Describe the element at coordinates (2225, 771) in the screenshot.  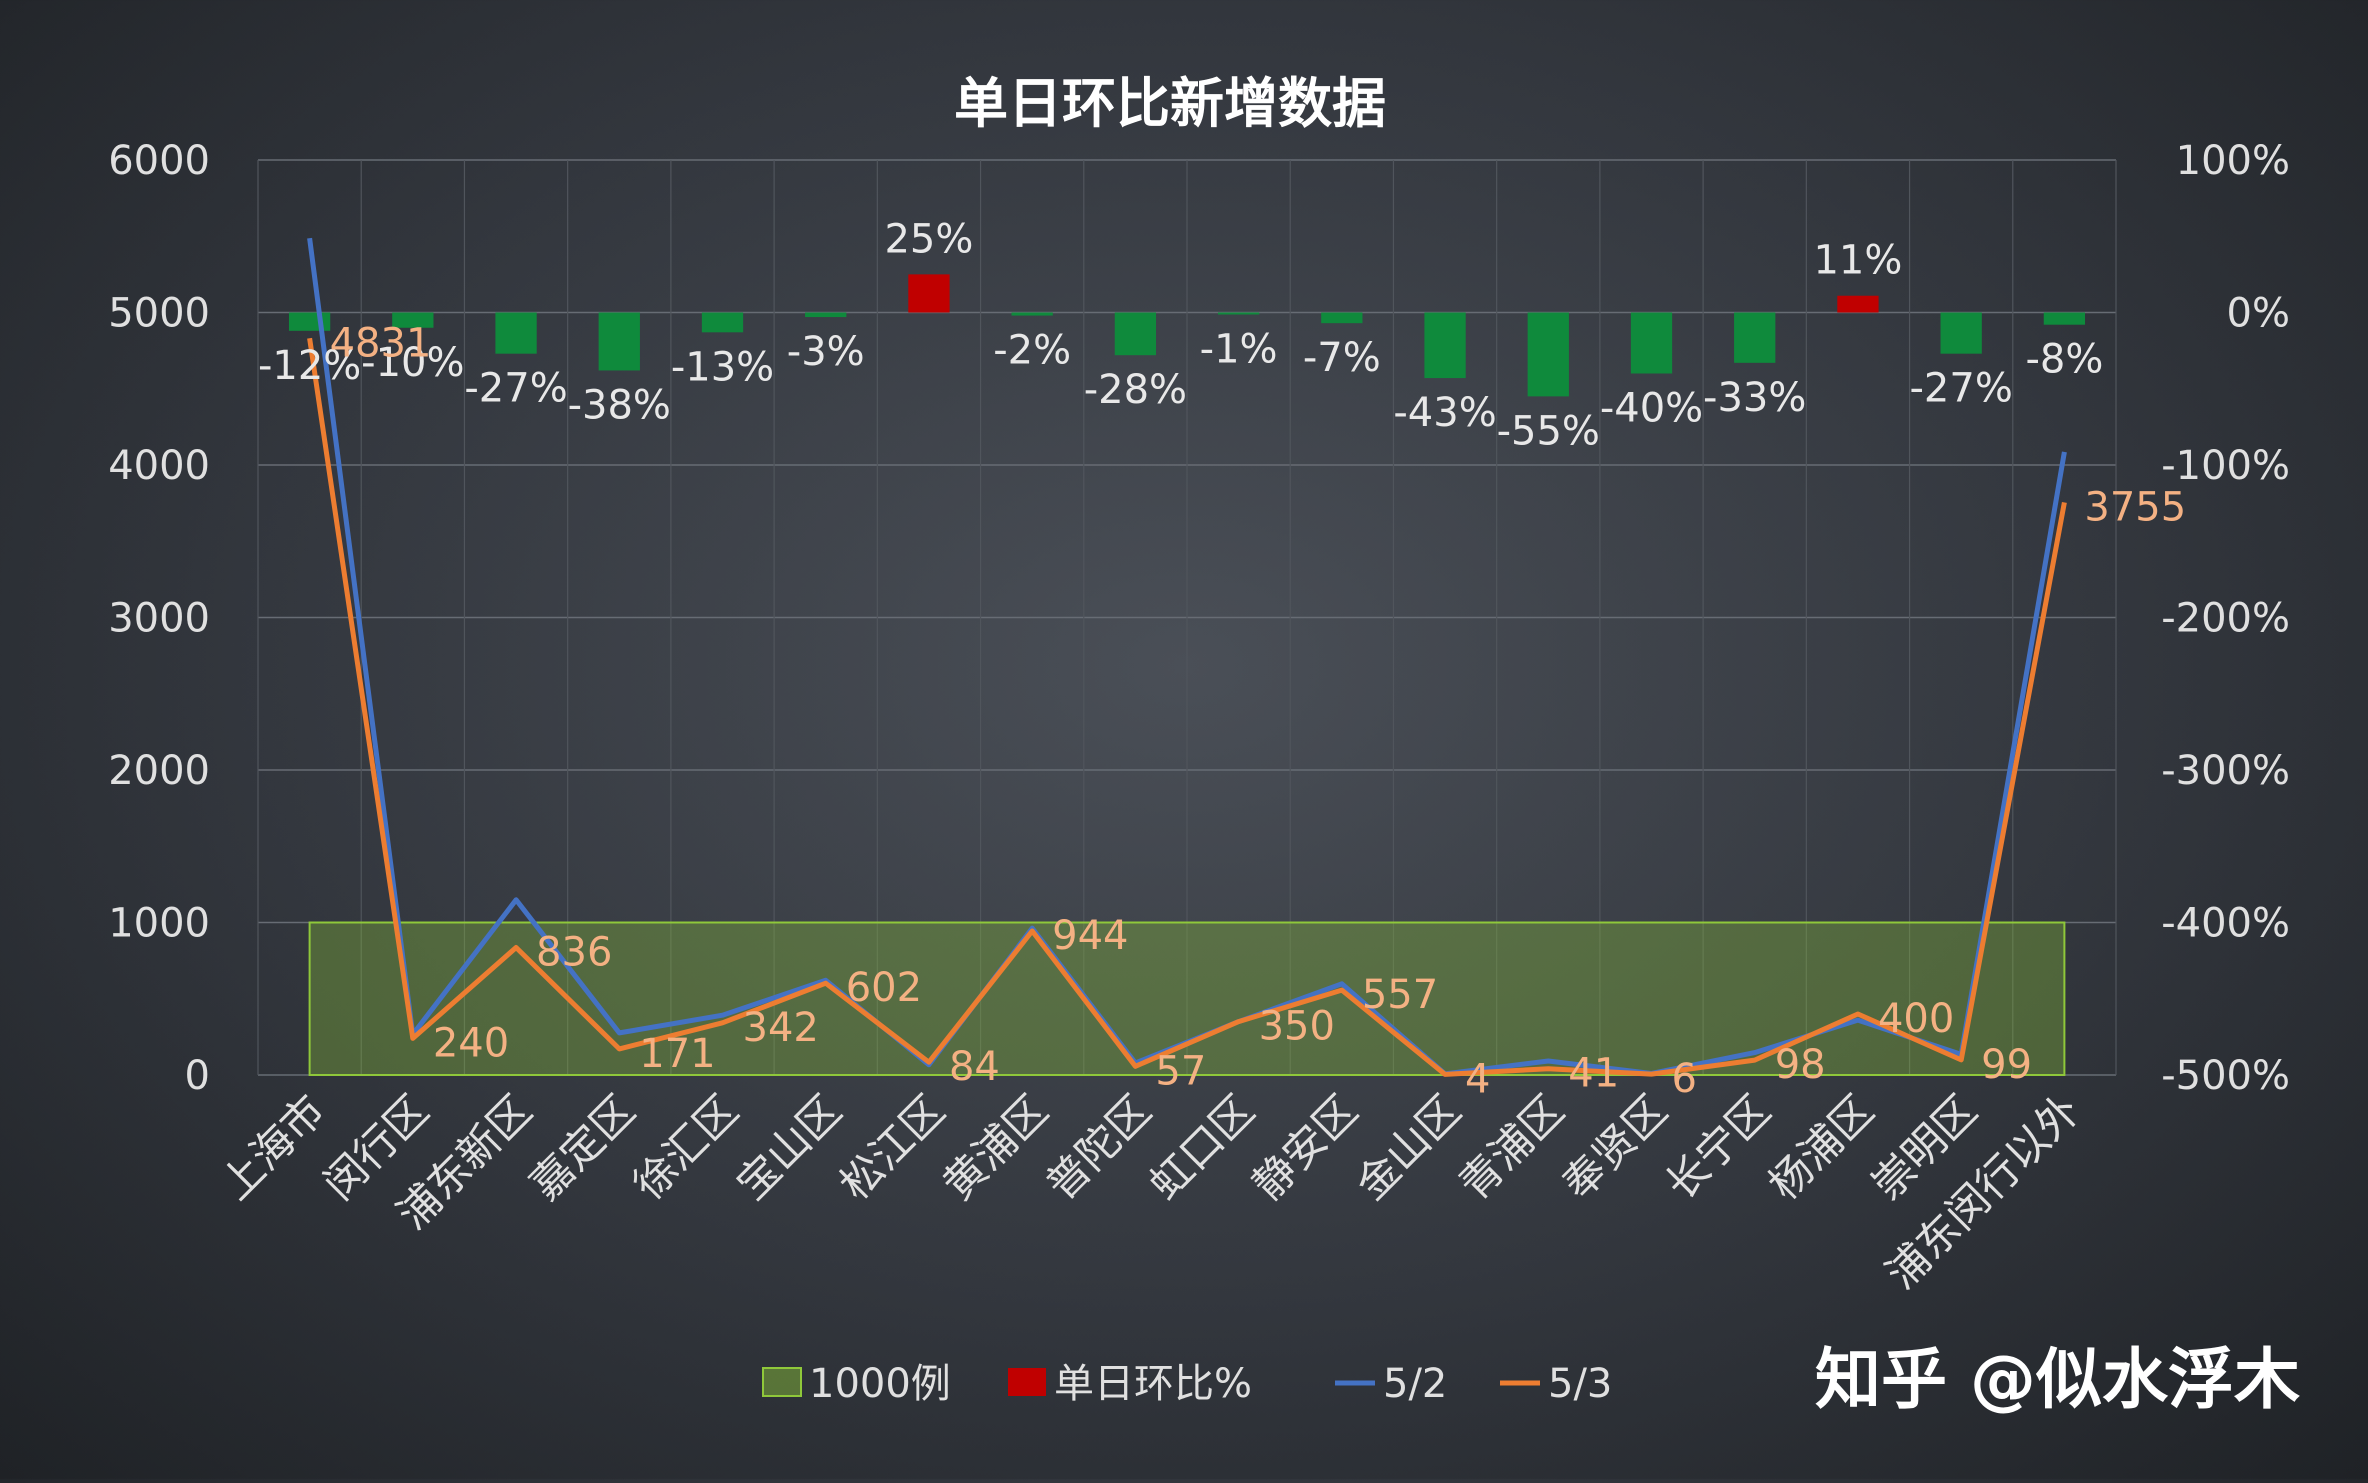
I see `y-right-tick: -300%` at that location.